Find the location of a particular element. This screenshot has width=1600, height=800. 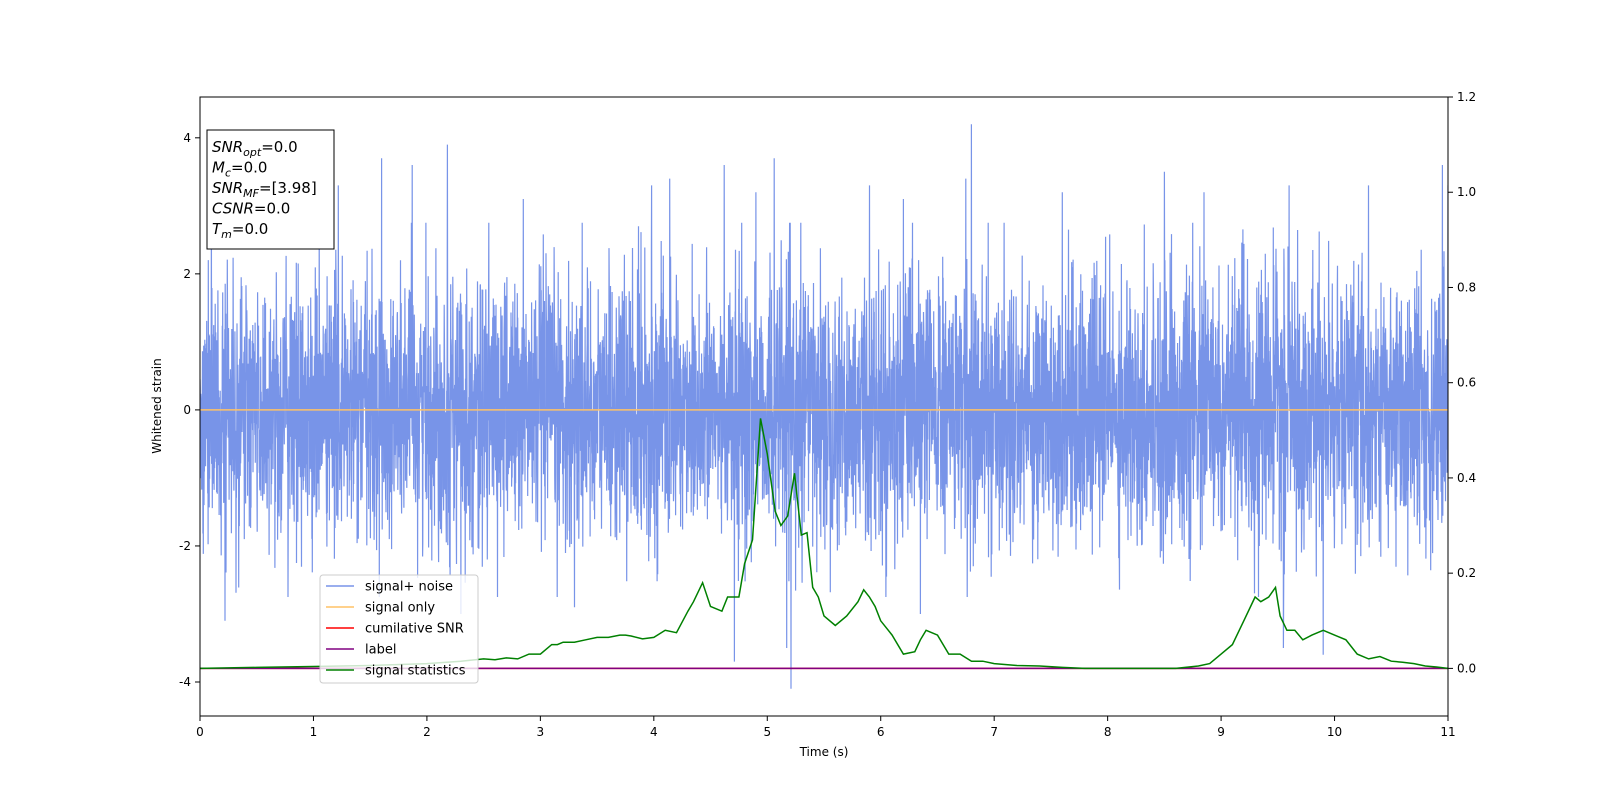

legend-label: signal statistics is located at coordinates (415, 671).